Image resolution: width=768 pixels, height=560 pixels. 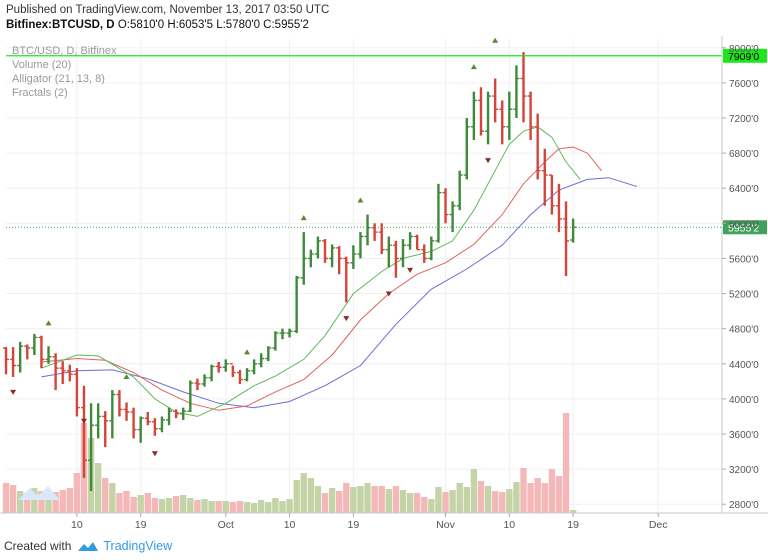 I want to click on created-with-label: Created with, so click(x=38, y=546).